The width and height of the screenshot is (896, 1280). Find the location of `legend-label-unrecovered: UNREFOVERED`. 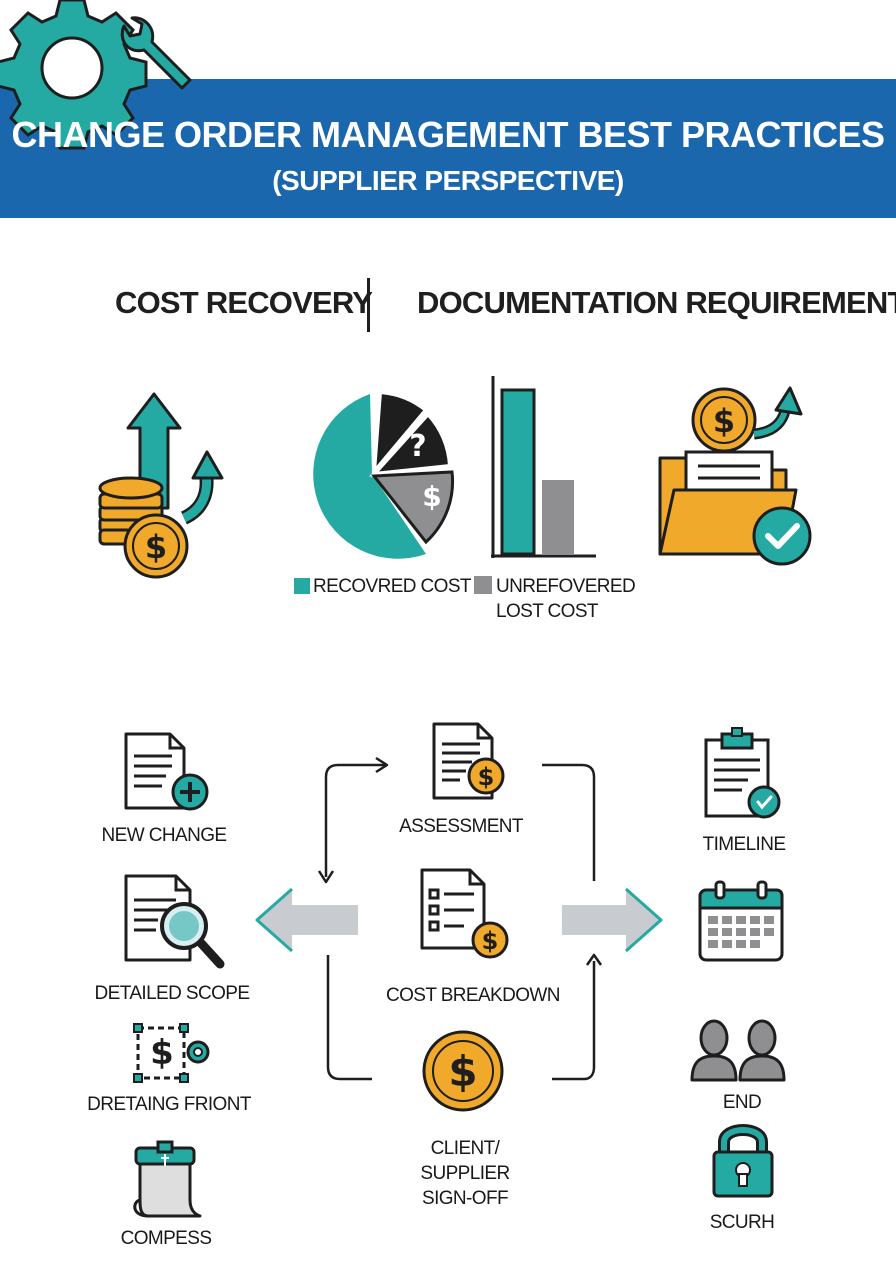

legend-label-unrecovered: UNREFOVERED is located at coordinates (566, 586).